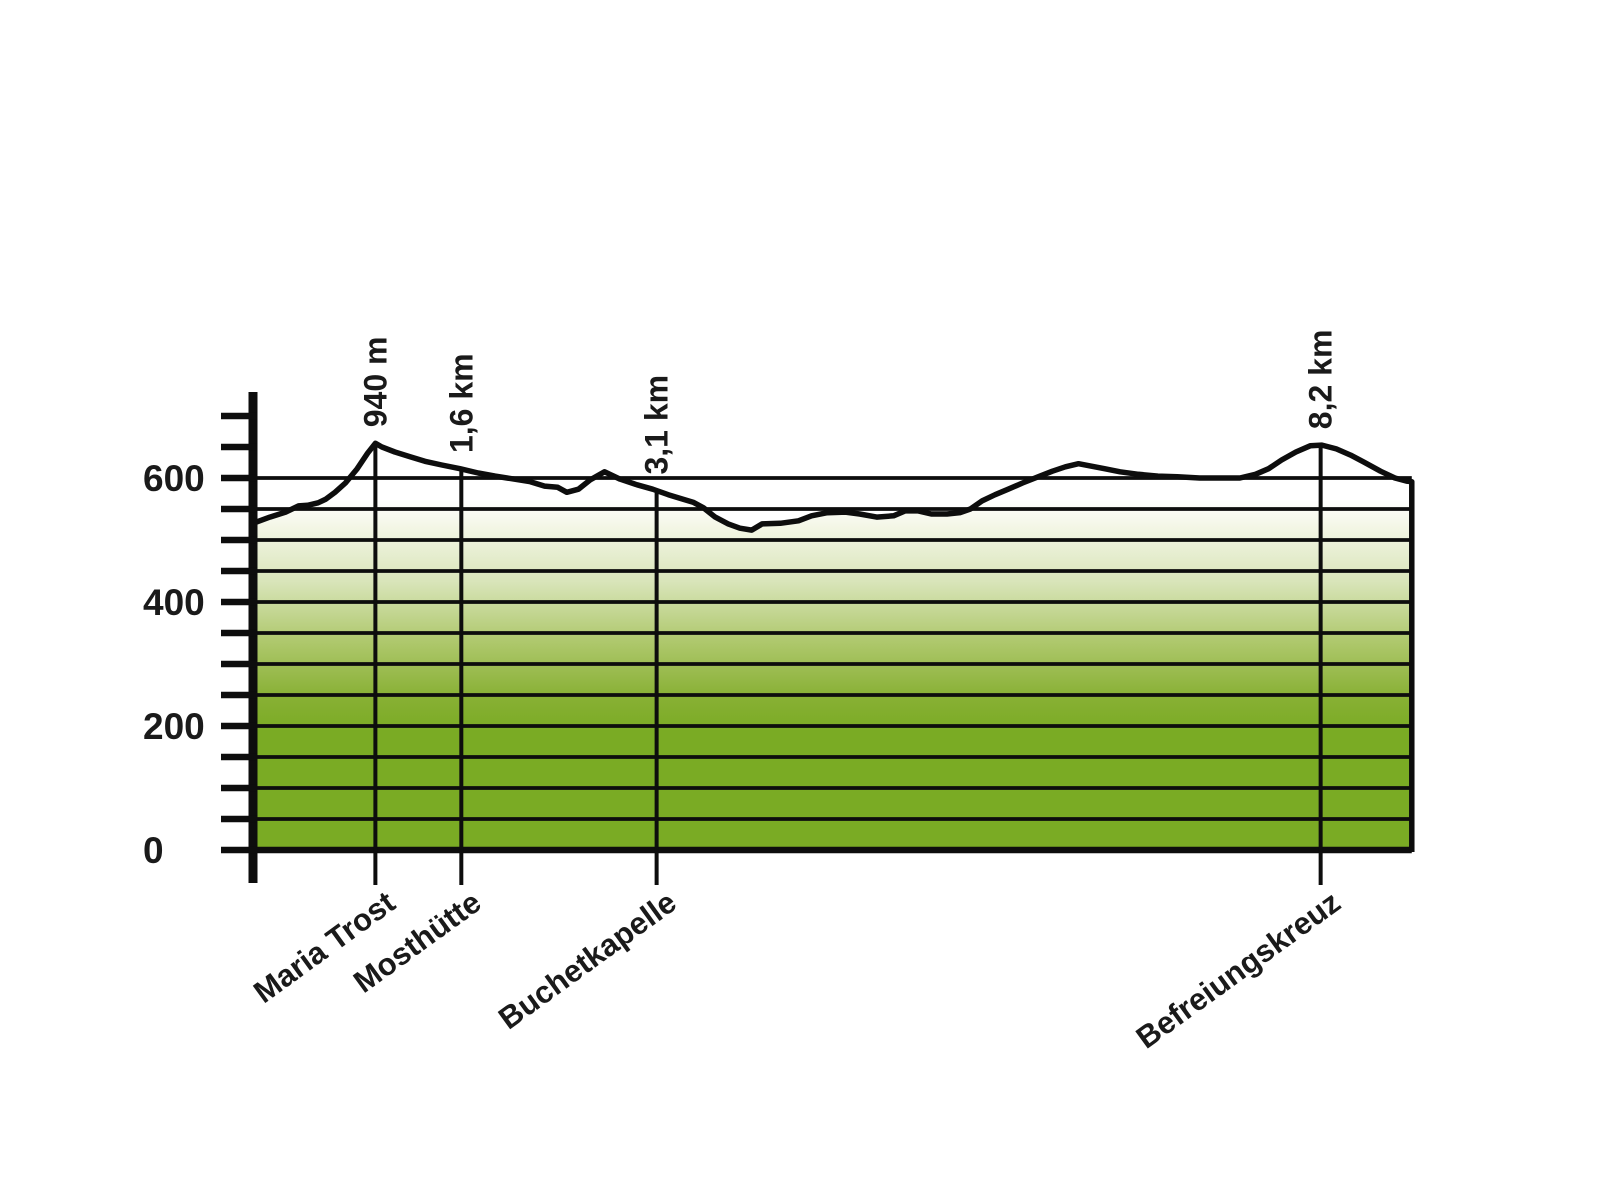  What do you see at coordinates (832, 486) in the screenshot?
I see `profile-line` at bounding box center [832, 486].